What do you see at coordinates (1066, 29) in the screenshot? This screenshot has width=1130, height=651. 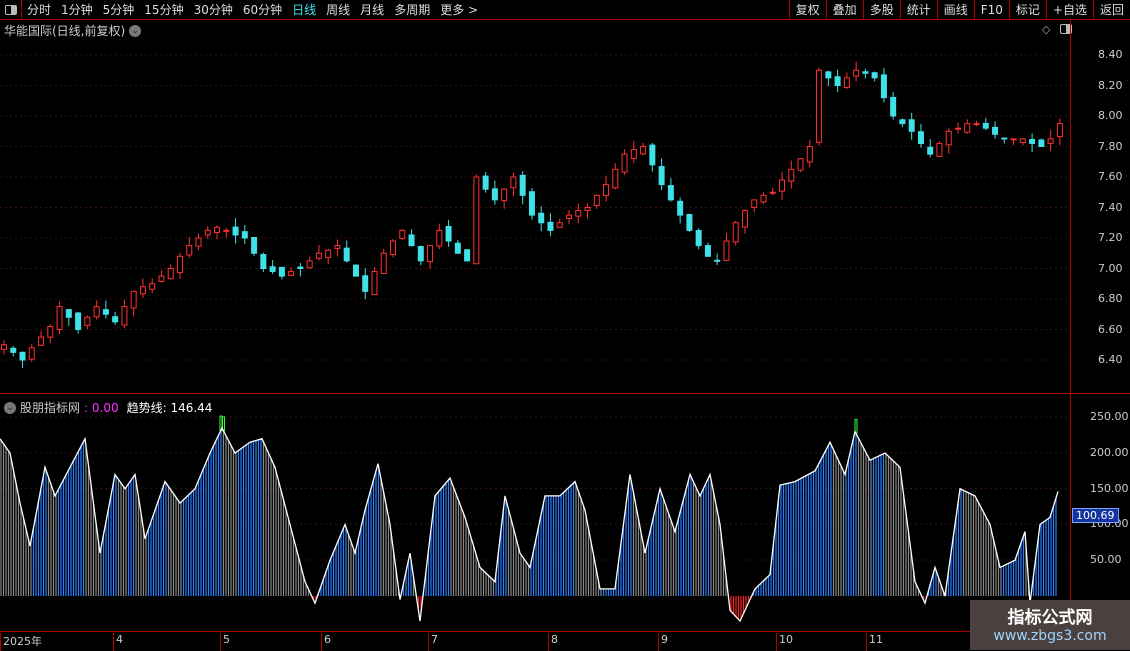 I see `panel-icon` at bounding box center [1066, 29].